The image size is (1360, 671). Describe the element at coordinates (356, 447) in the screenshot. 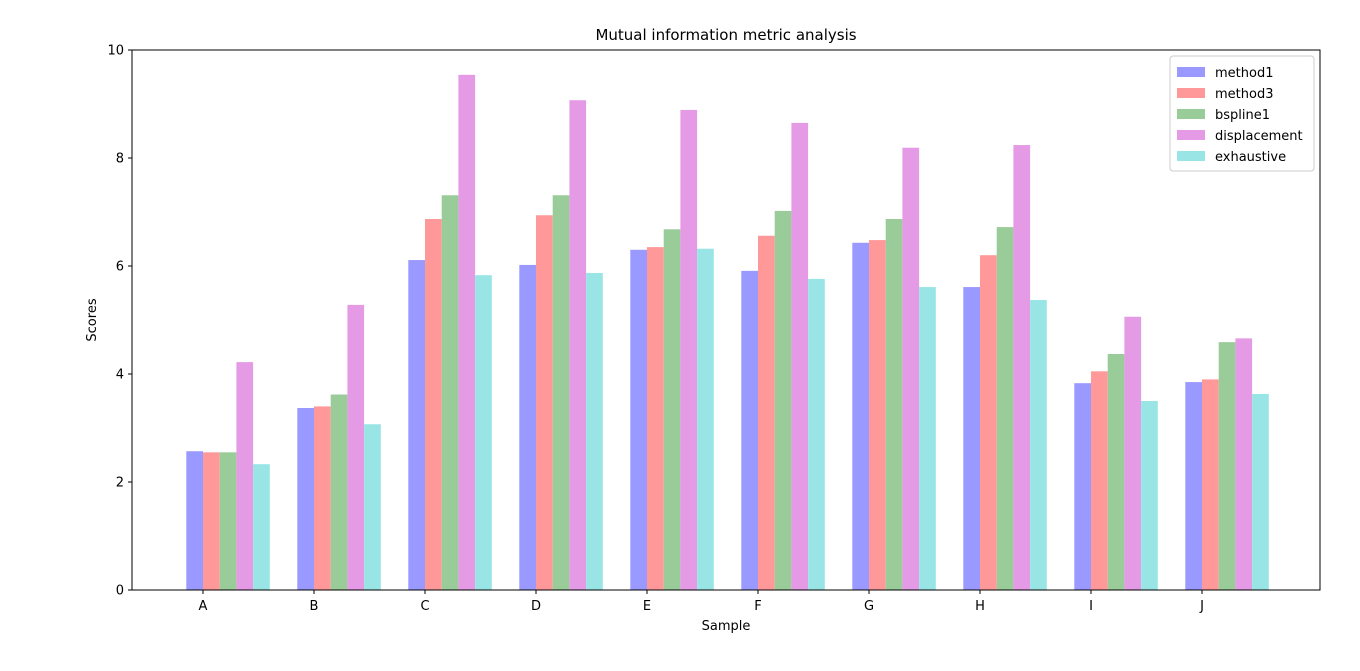

I see `bar-displacement-B` at that location.